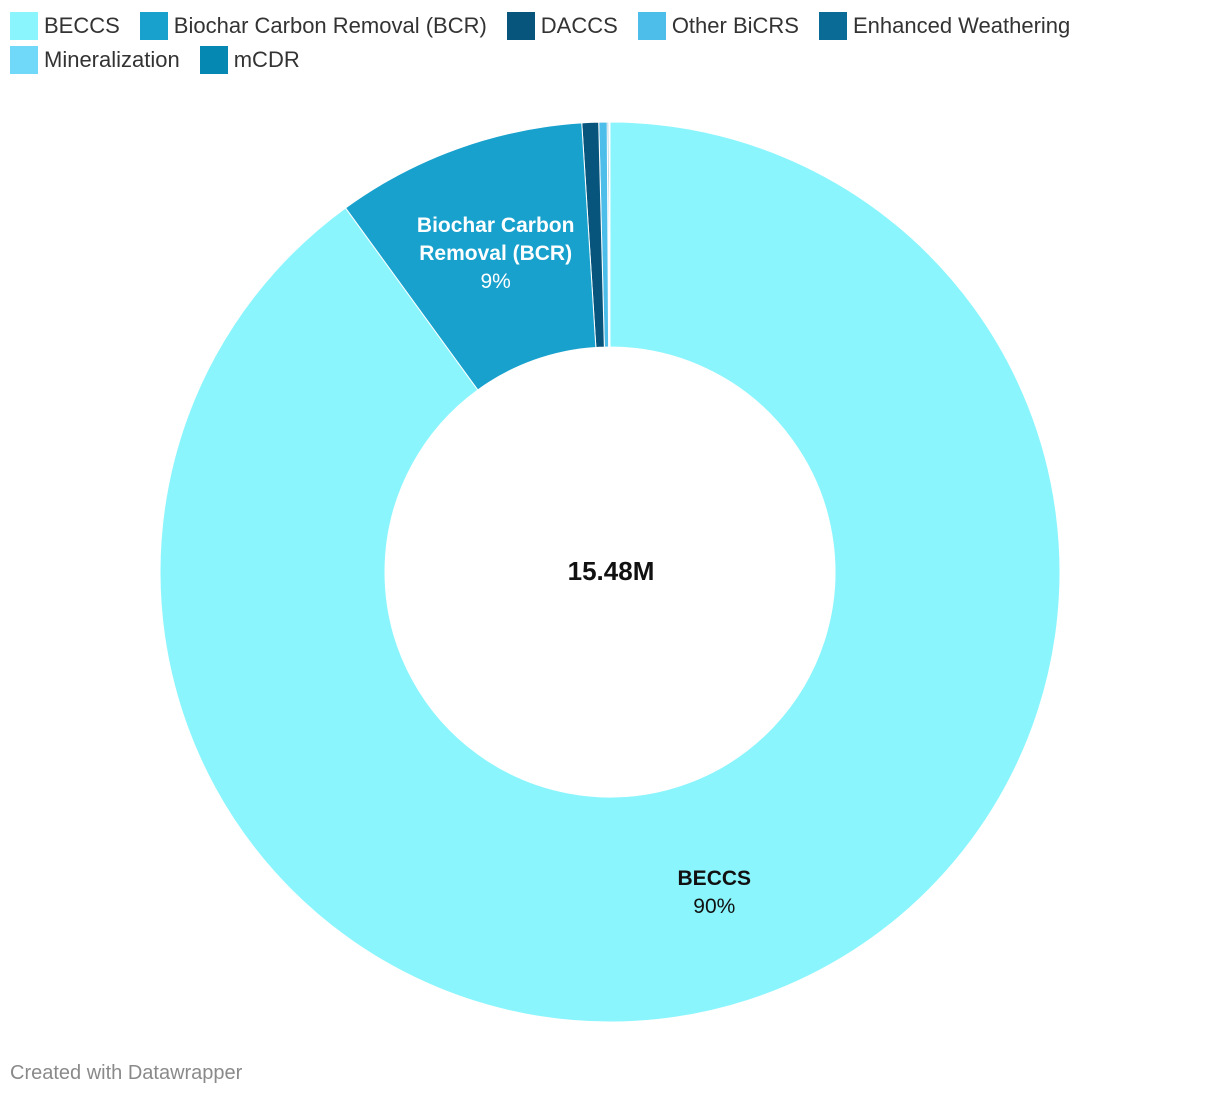 The height and width of the screenshot is (1098, 1220). I want to click on legend-label: Other BiCRS, so click(735, 25).